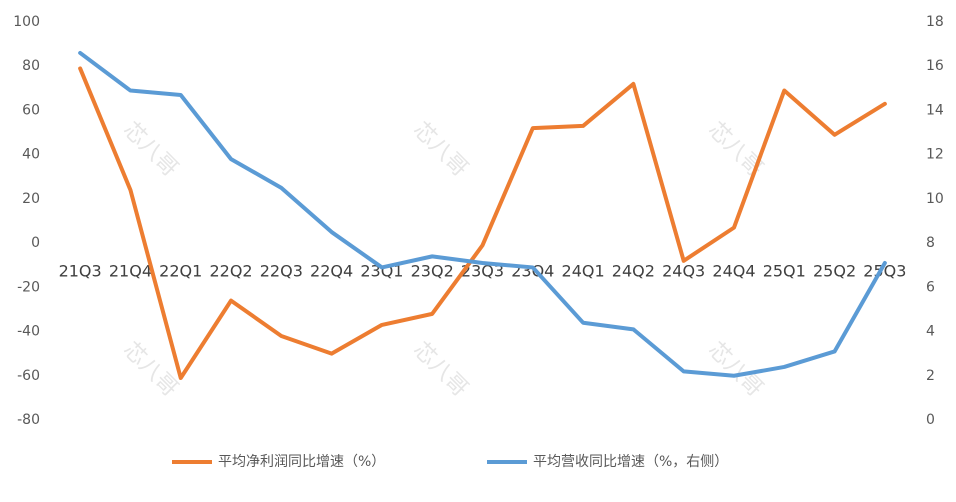 Image resolution: width=956 pixels, height=502 pixels. Describe the element at coordinates (482, 271) in the screenshot. I see `x-tick-label: 23Q3` at that location.